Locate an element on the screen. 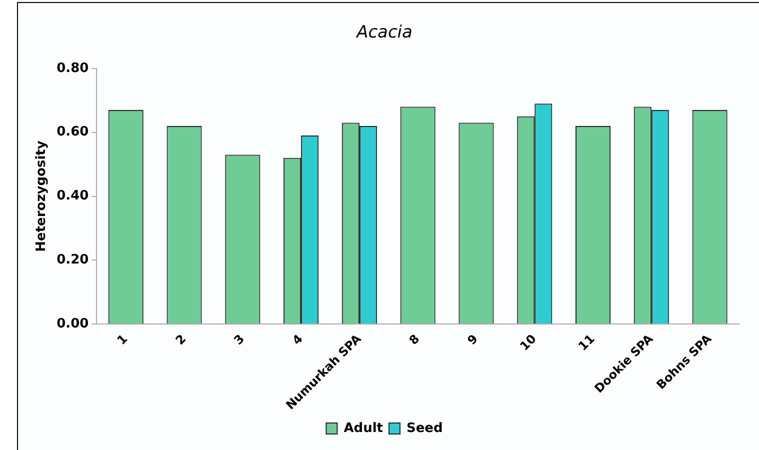 This screenshot has width=759, height=450. x-tick-label: 8 is located at coordinates (414, 340).